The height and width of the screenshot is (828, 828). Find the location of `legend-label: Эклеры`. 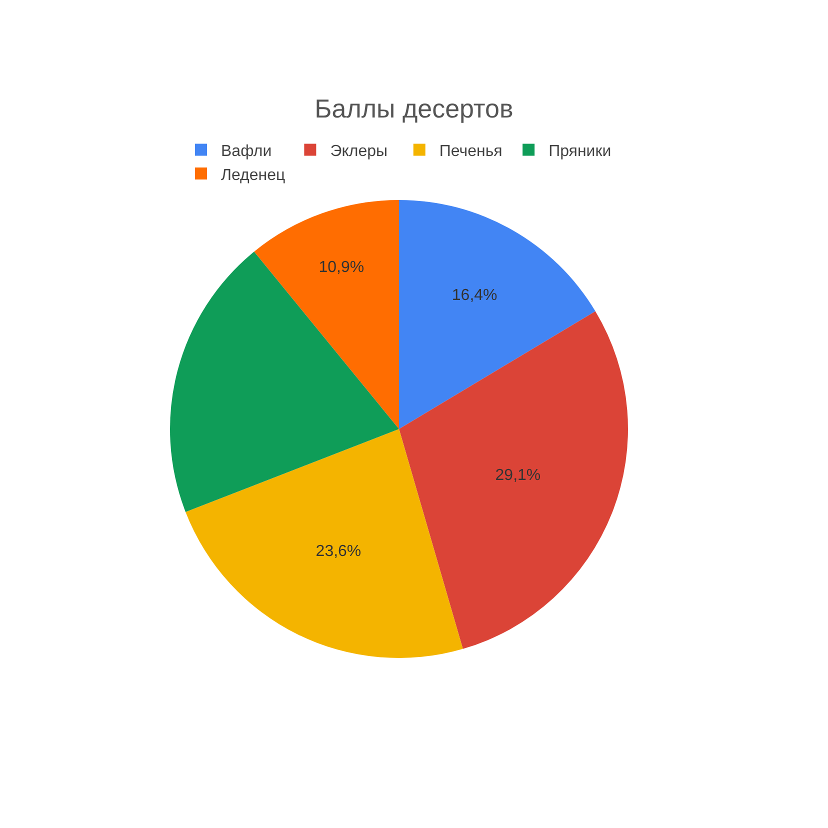

legend-label: Эклеры is located at coordinates (359, 151).